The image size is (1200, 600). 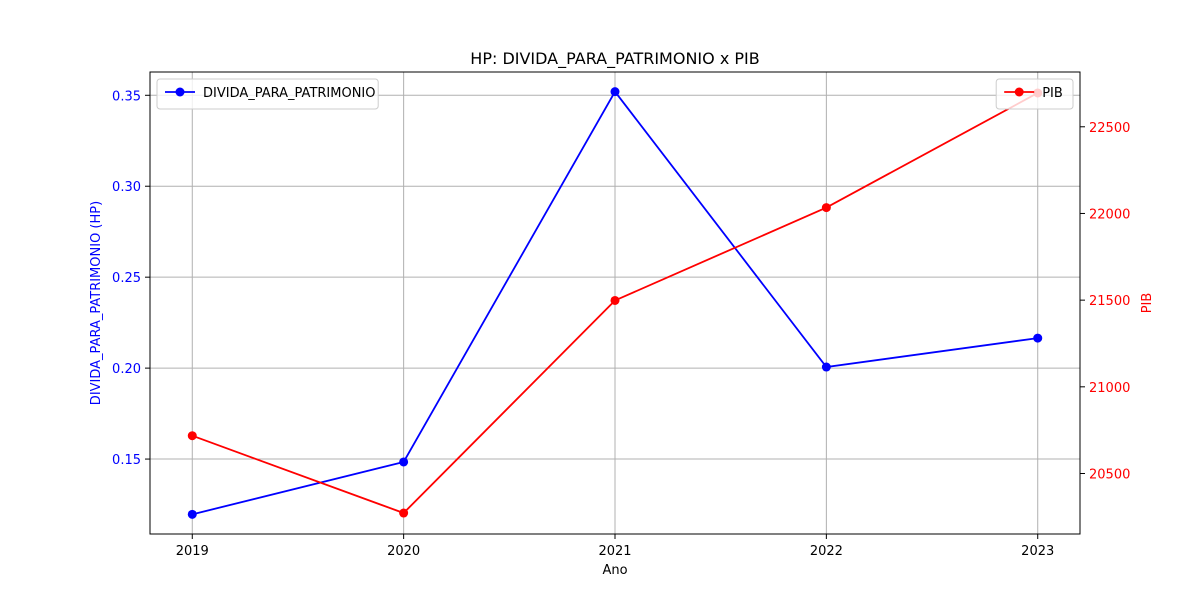 I want to click on y-left-tick-label: 0.30, so click(x=126, y=187).